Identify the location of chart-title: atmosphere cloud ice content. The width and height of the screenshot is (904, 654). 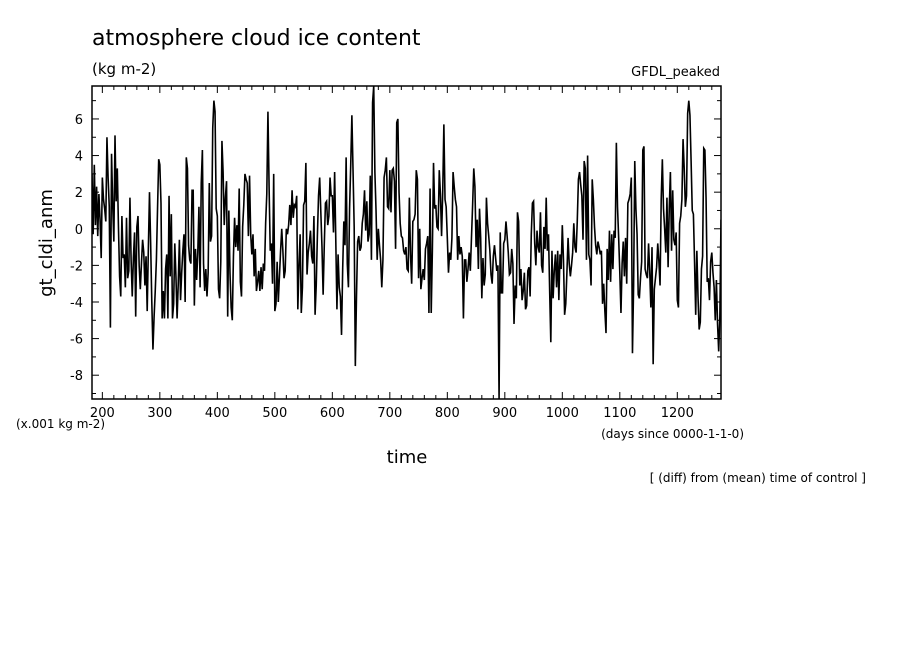
(256, 38).